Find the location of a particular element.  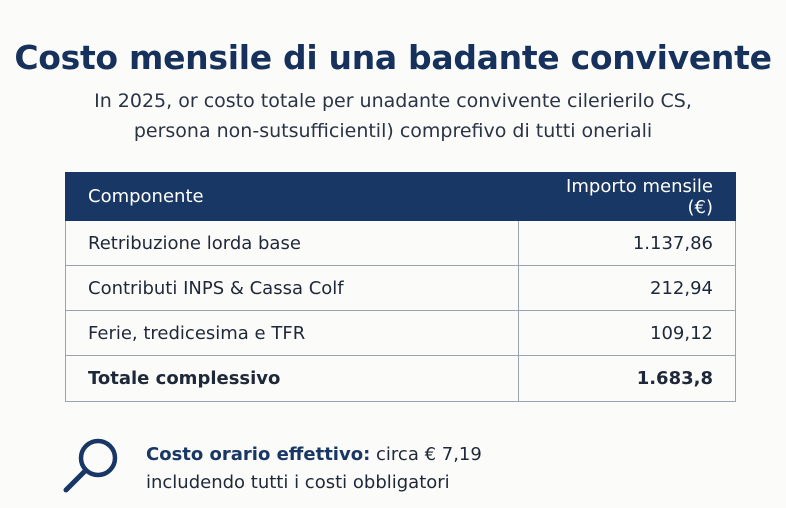

row-label: Ferie, tredicesima e TFR is located at coordinates (292, 333).